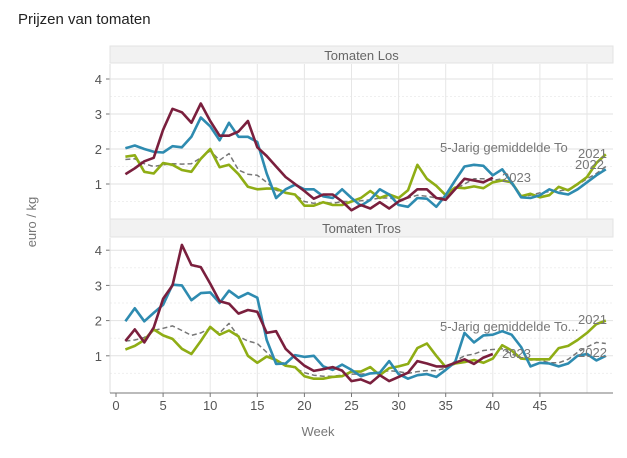 The width and height of the screenshot is (627, 458). Describe the element at coordinates (210, 405) in the screenshot. I see `x-tick-label: 10` at that location.